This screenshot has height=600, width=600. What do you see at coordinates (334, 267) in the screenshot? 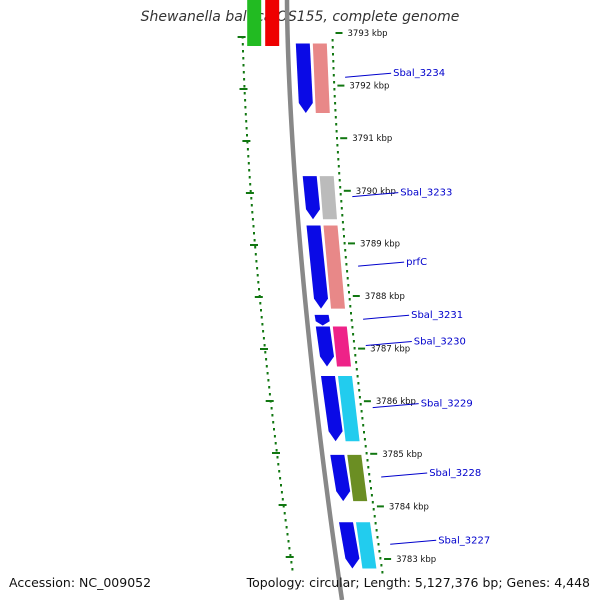
I see `cog-box` at bounding box center [334, 267].